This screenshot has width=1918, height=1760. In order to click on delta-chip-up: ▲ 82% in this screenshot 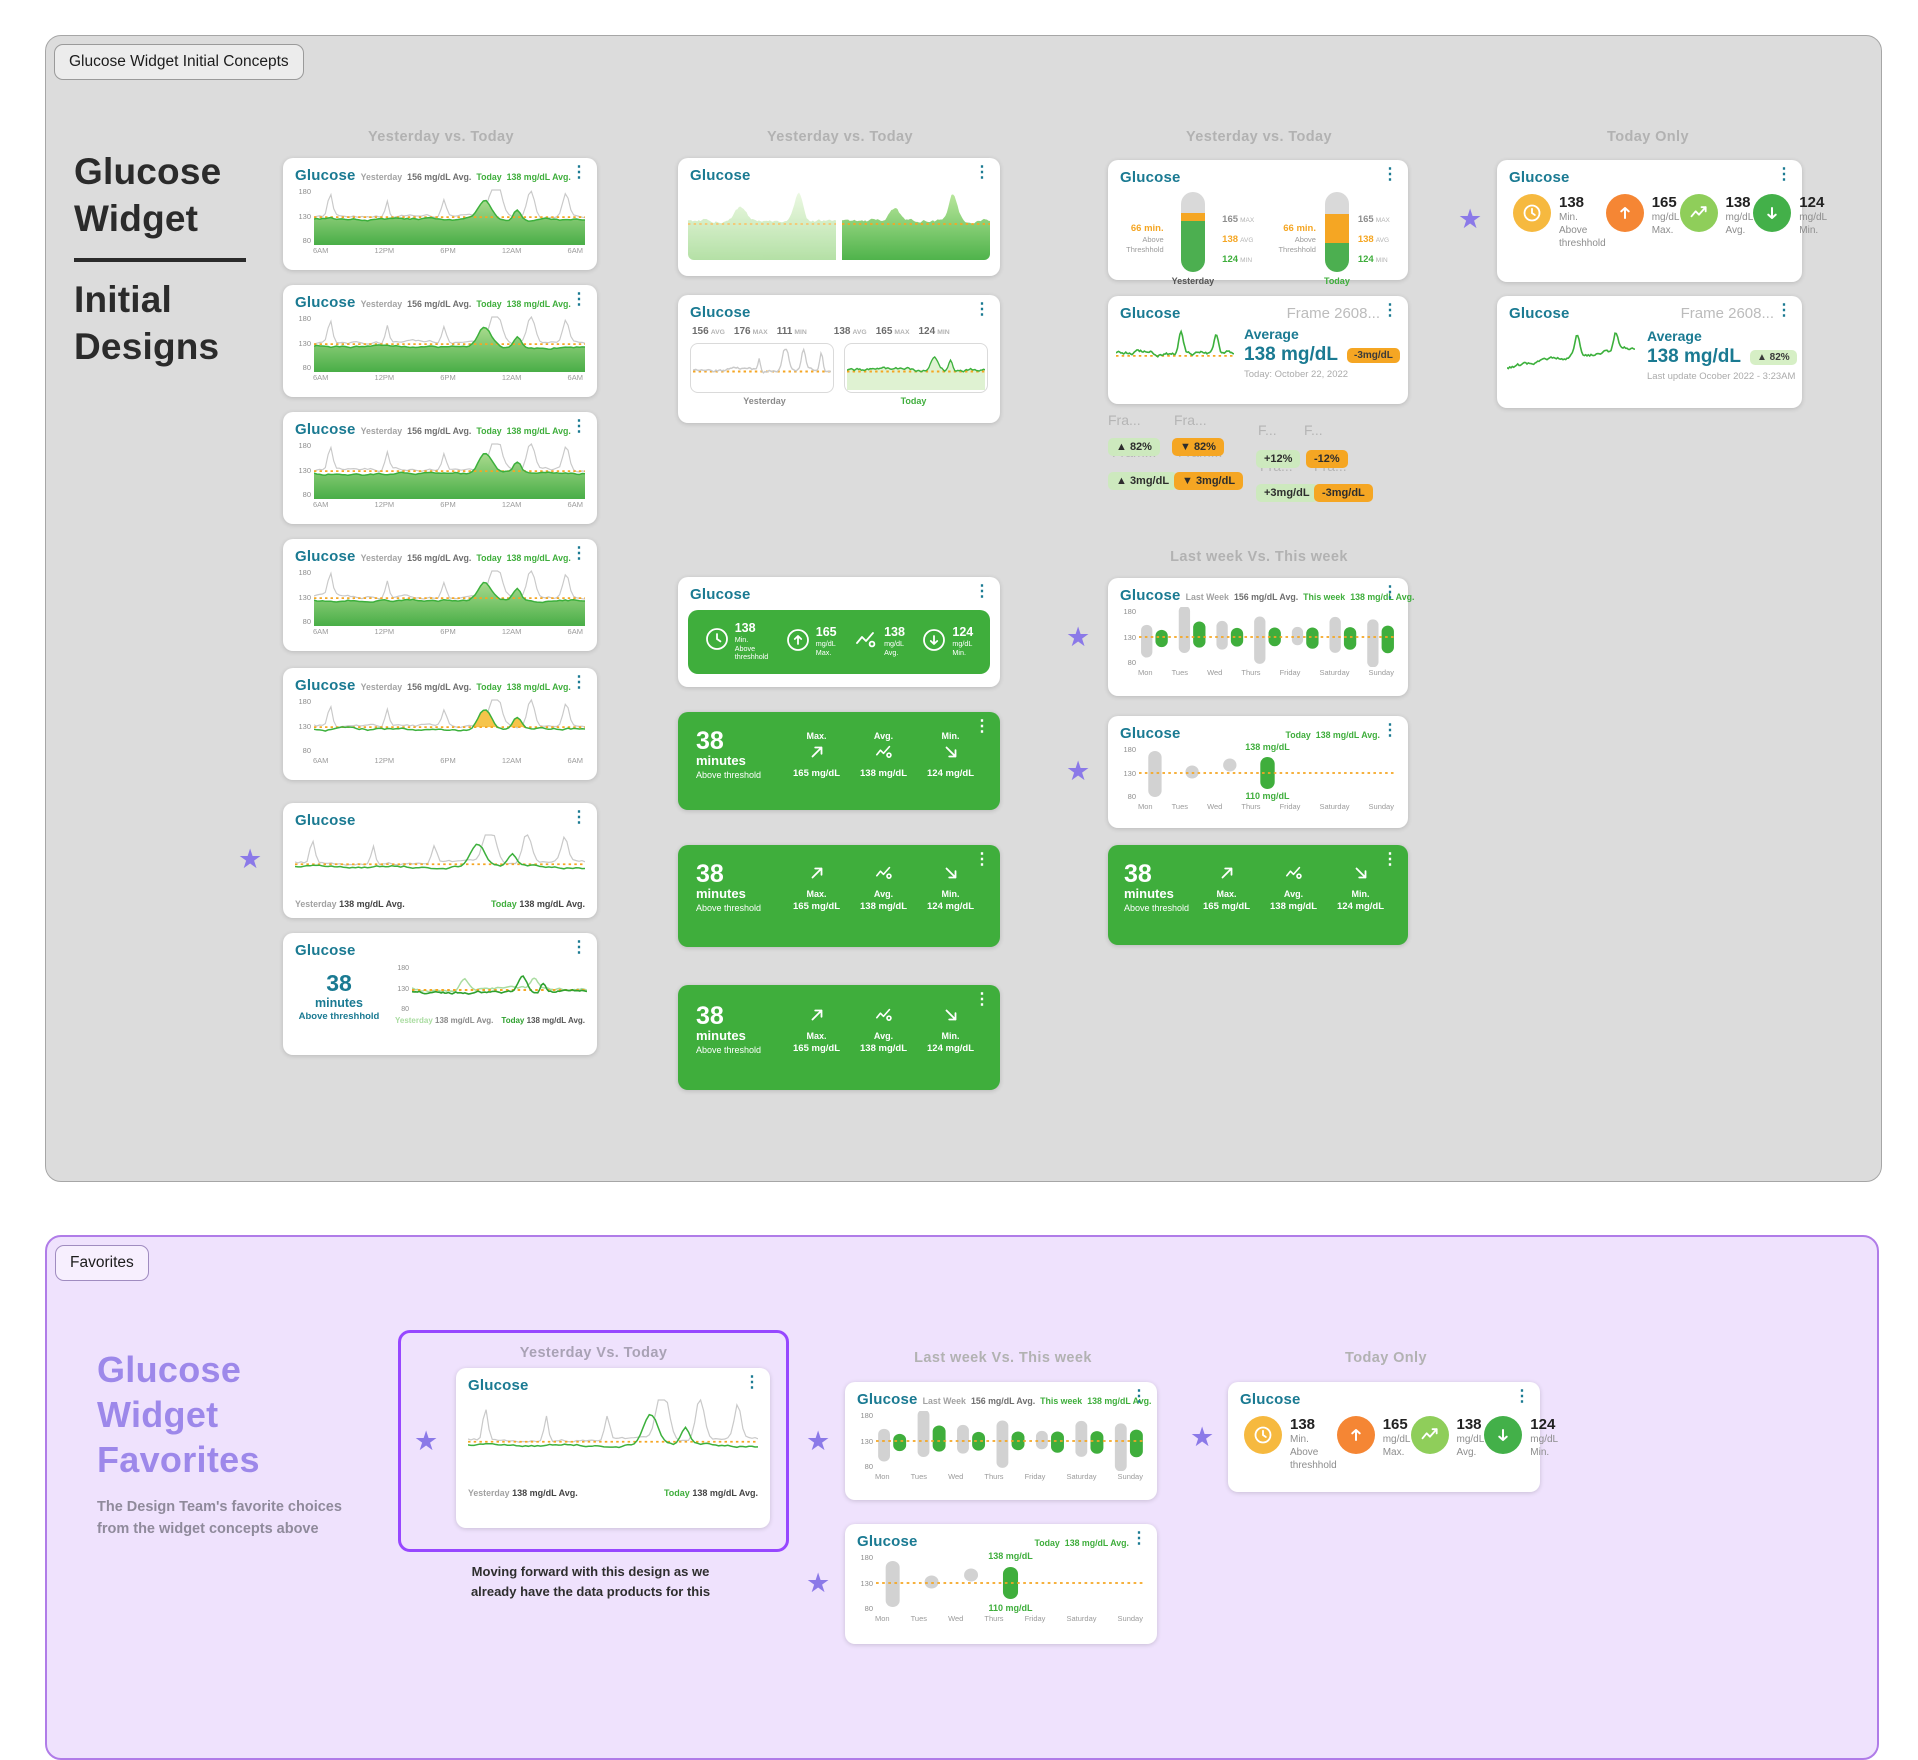, I will do `click(1134, 447)`.